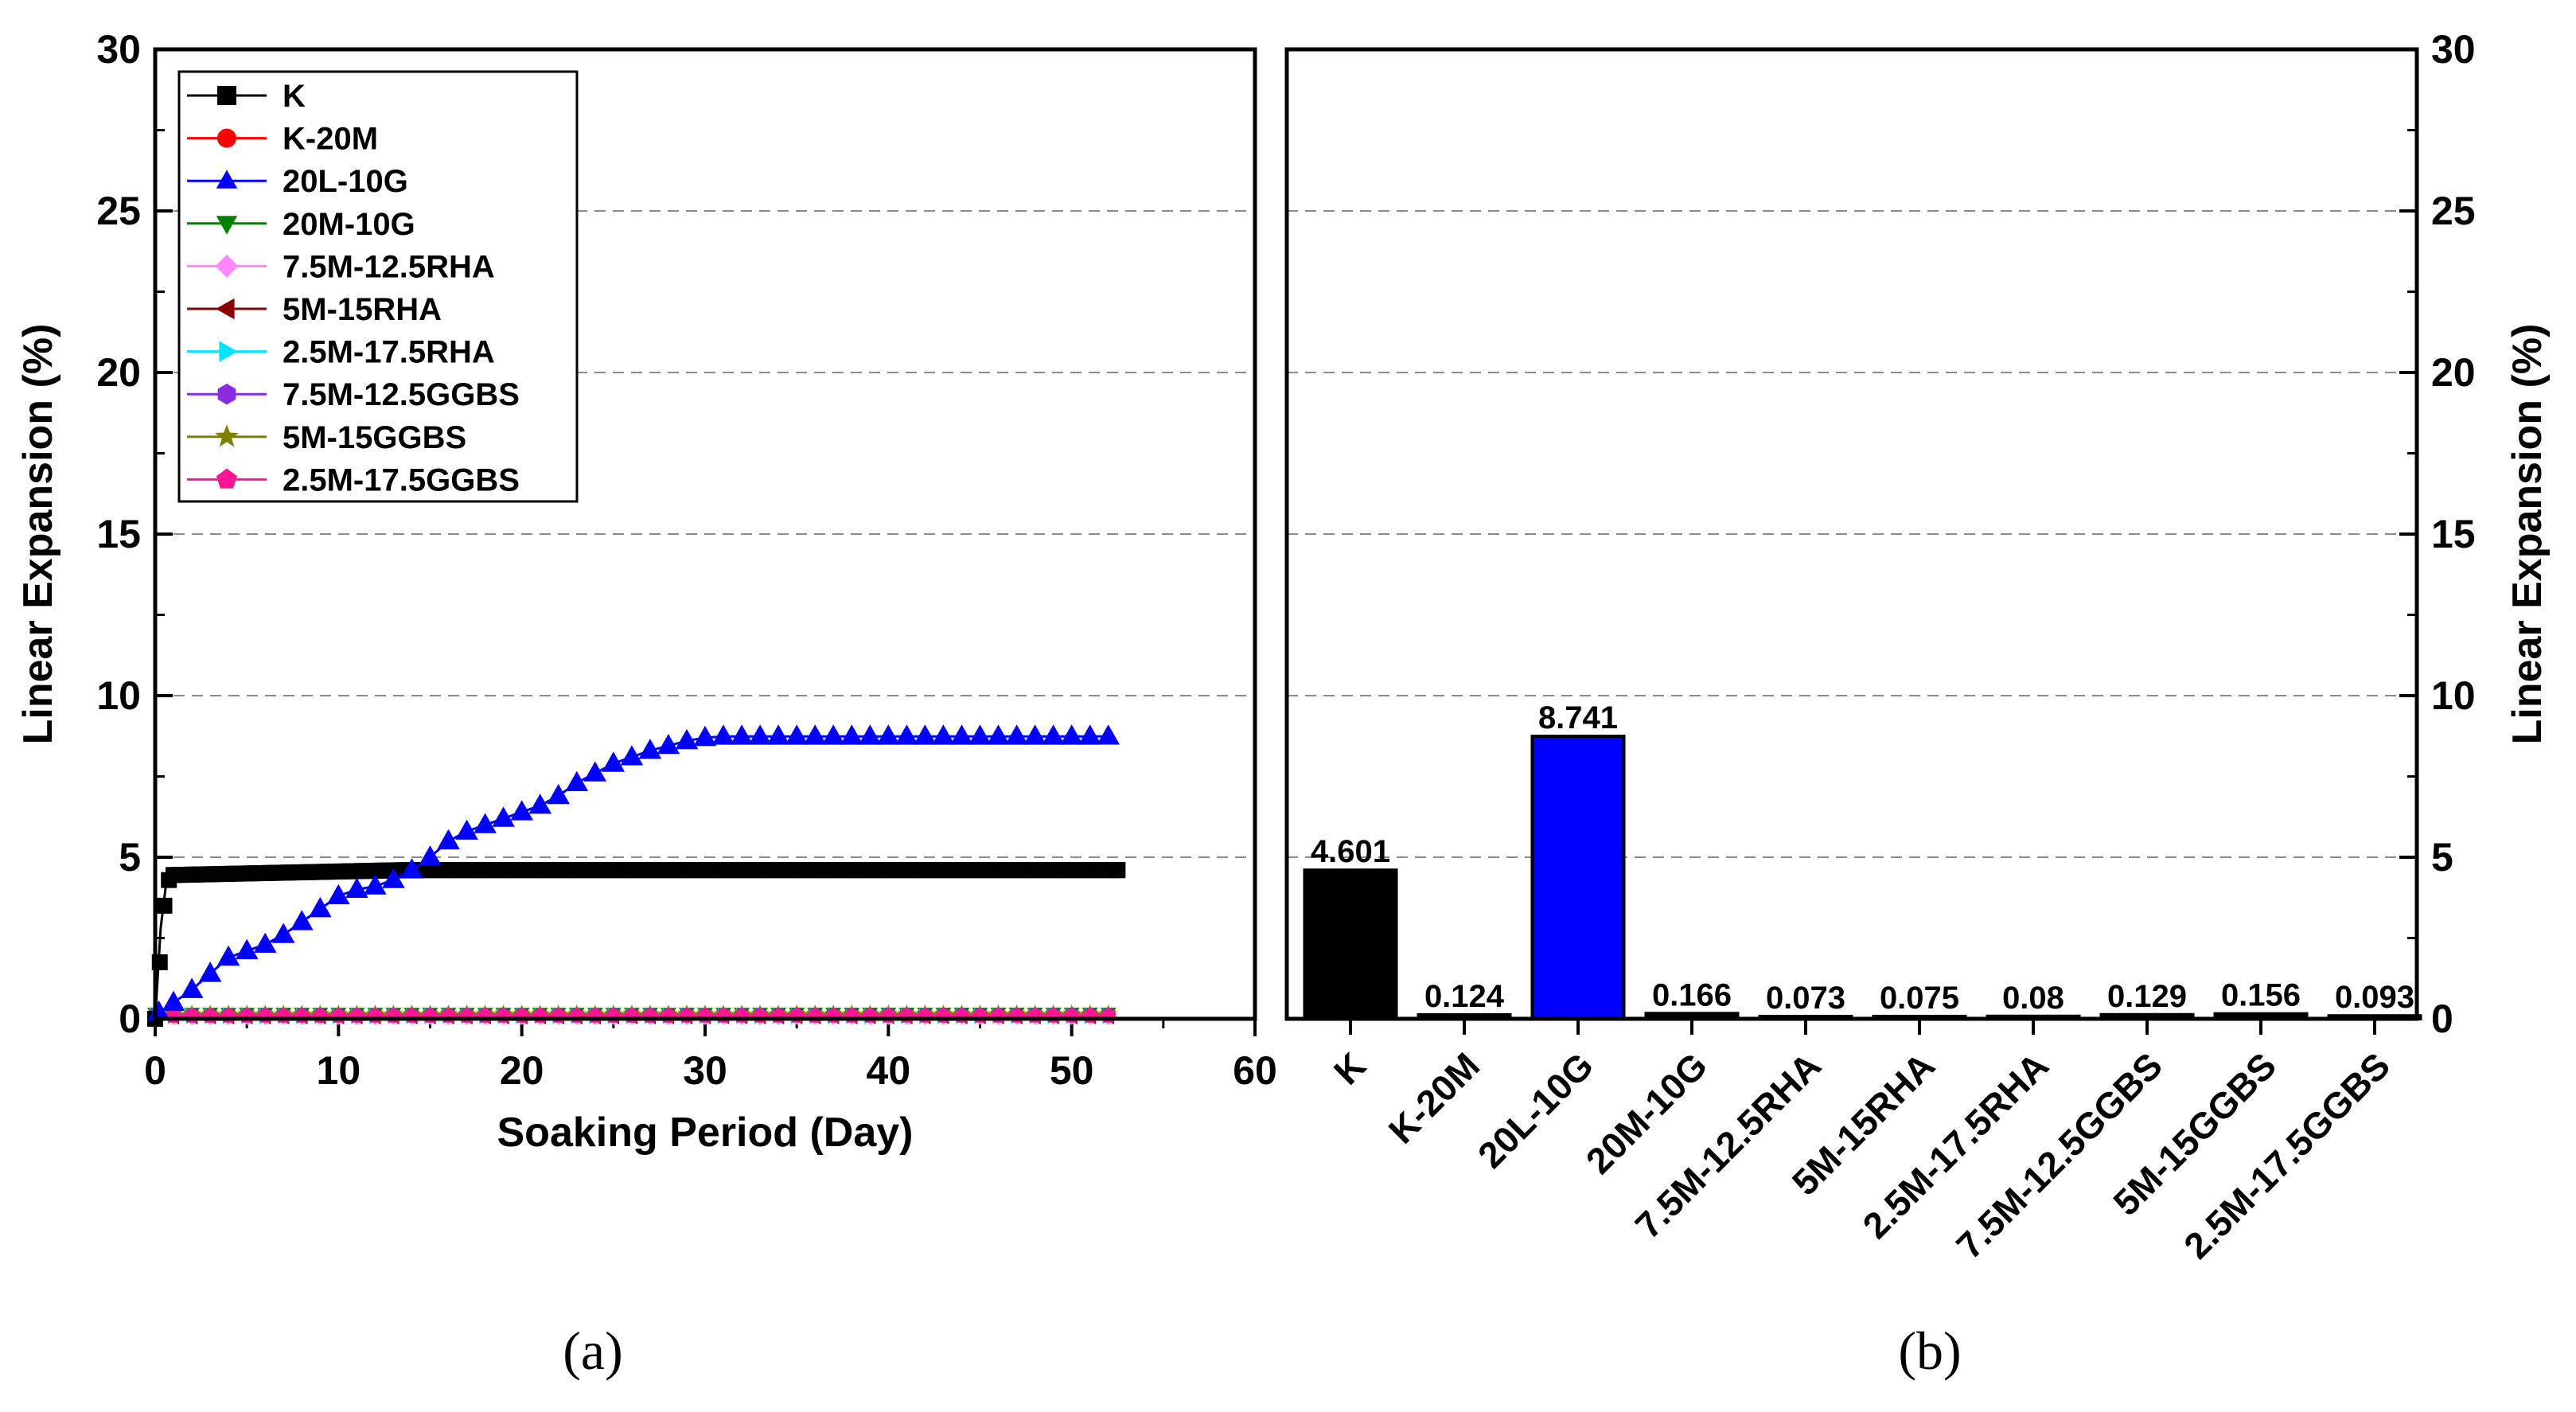 The image size is (2576, 1412). I want to click on x-tick-label-a: 10, so click(339, 1070).